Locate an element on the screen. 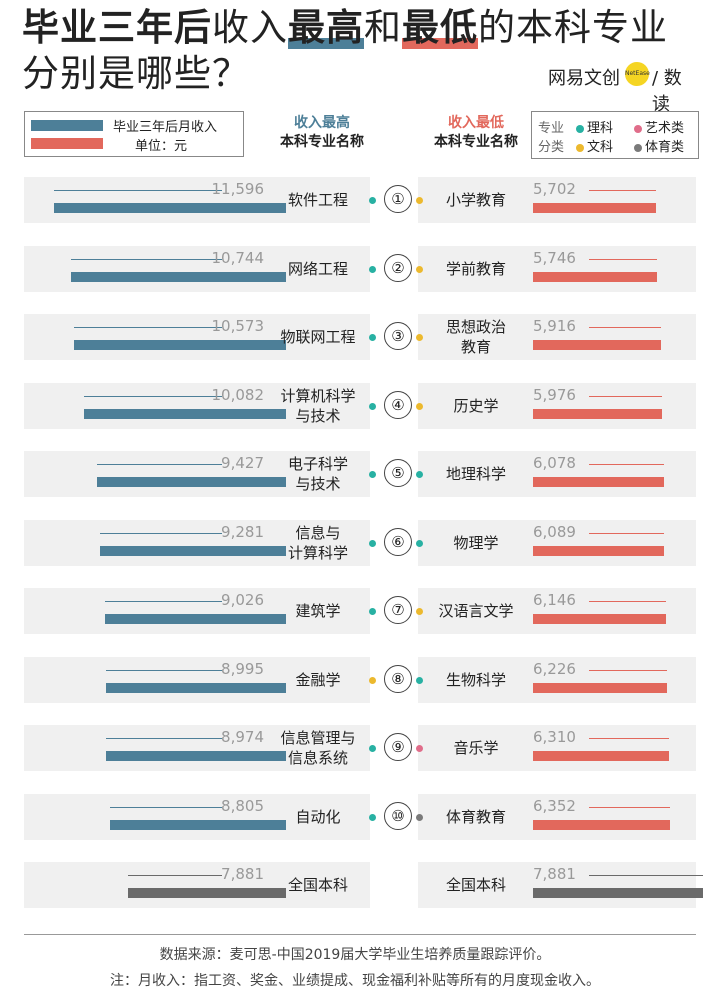 The image size is (710, 999). liberal-dot-icon is located at coordinates (580, 147).